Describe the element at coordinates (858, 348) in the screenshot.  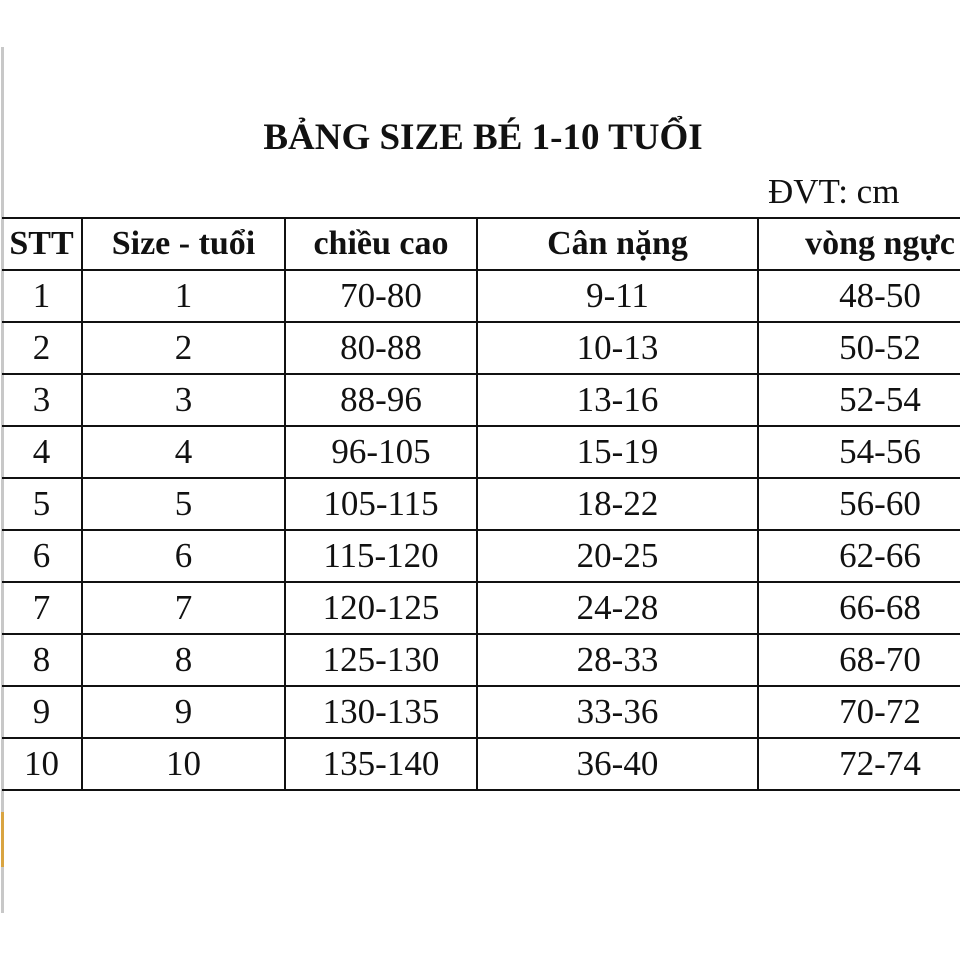
I see `cell-chest: 50-52` at that location.